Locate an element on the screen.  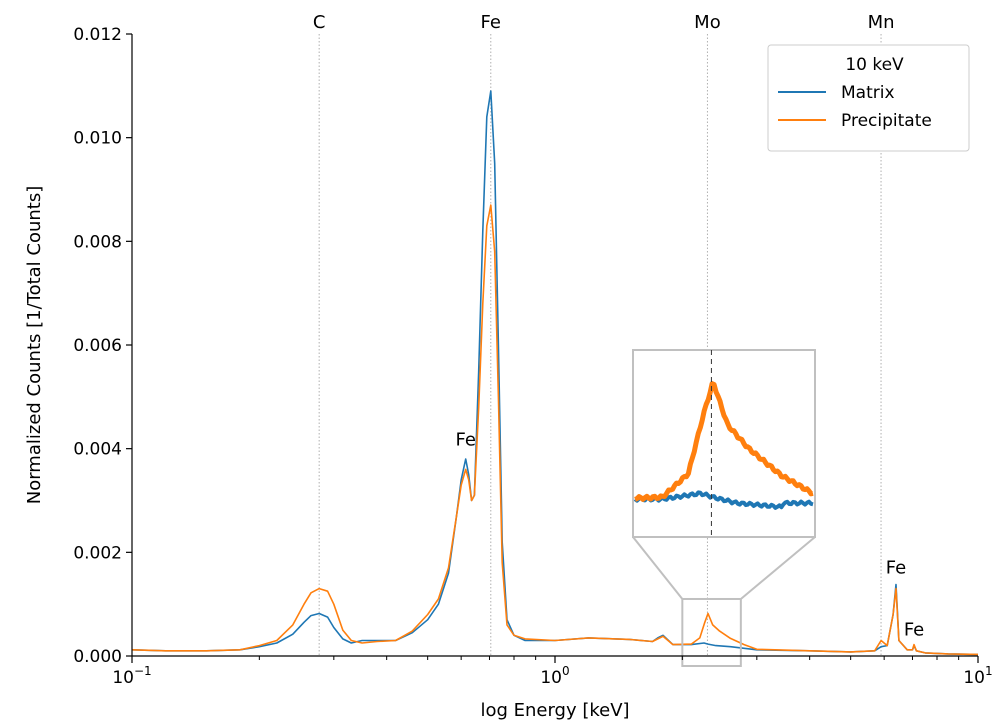
inset-connector-left is located at coordinates (658, 568).